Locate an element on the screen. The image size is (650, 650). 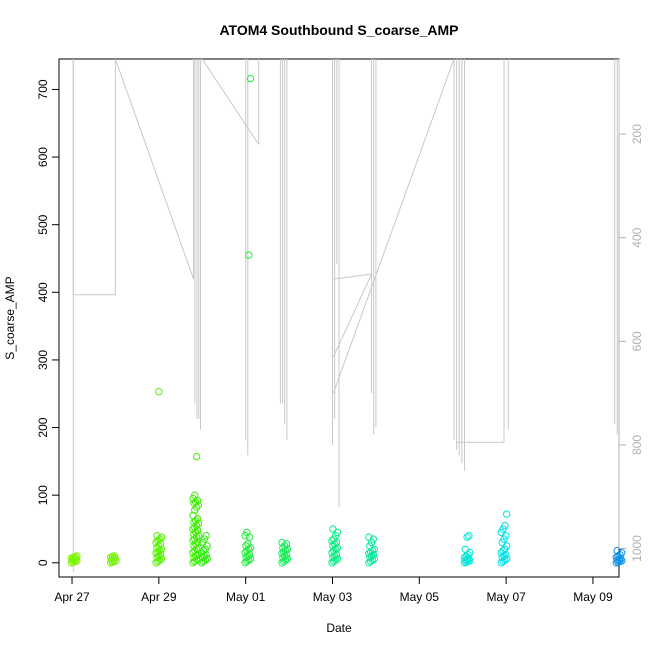
x-tick-label: Apr 27 is located at coordinates (72, 597).